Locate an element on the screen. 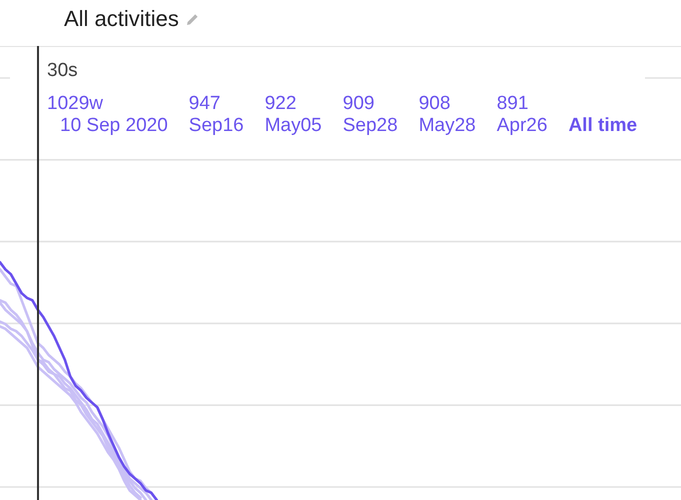 This screenshot has width=681, height=500. text: 922 is located at coordinates (281, 104).